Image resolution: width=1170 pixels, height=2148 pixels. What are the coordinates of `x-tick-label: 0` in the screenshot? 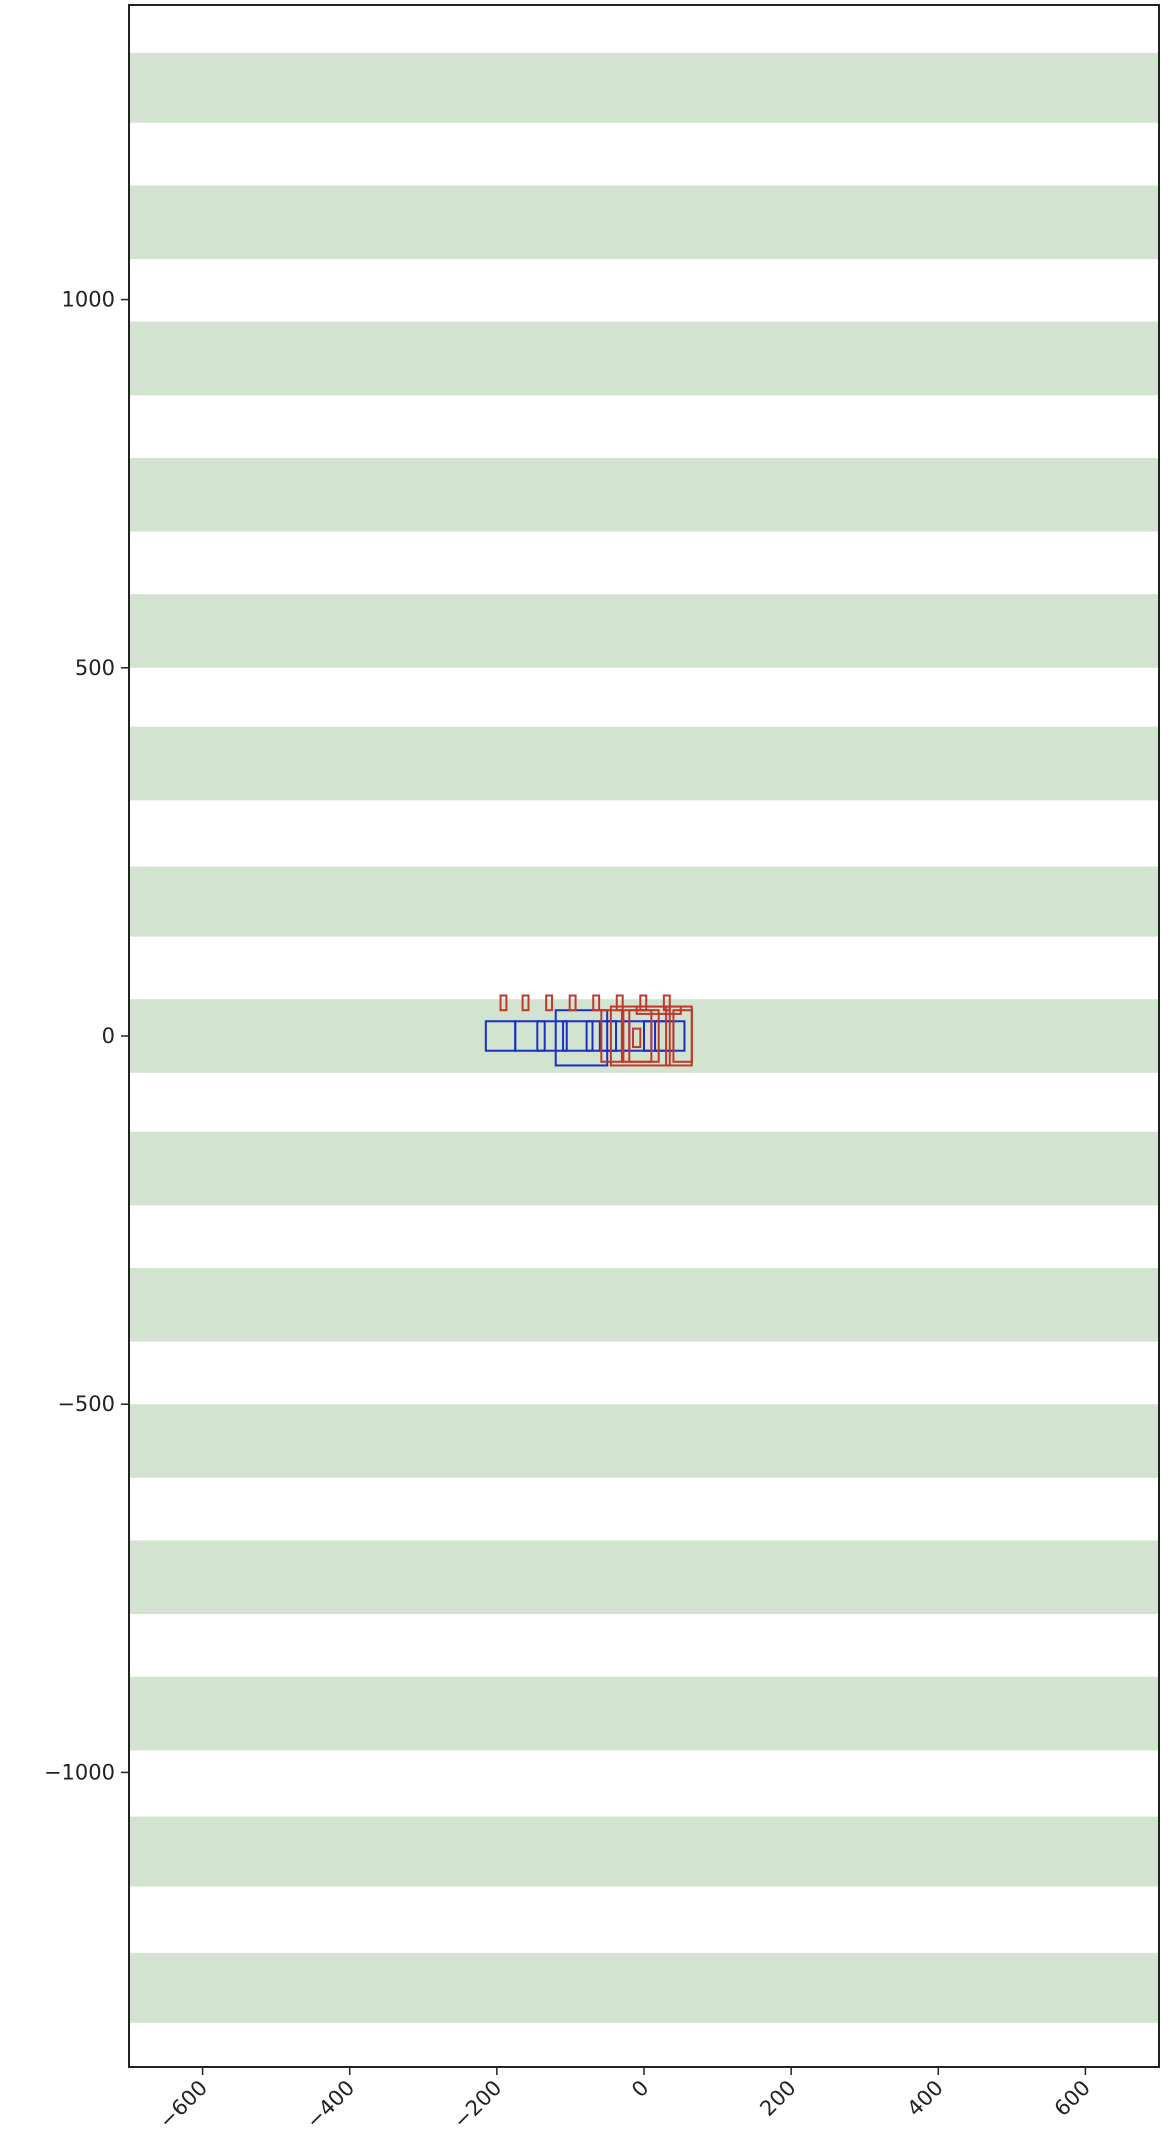 It's located at (640, 2089).